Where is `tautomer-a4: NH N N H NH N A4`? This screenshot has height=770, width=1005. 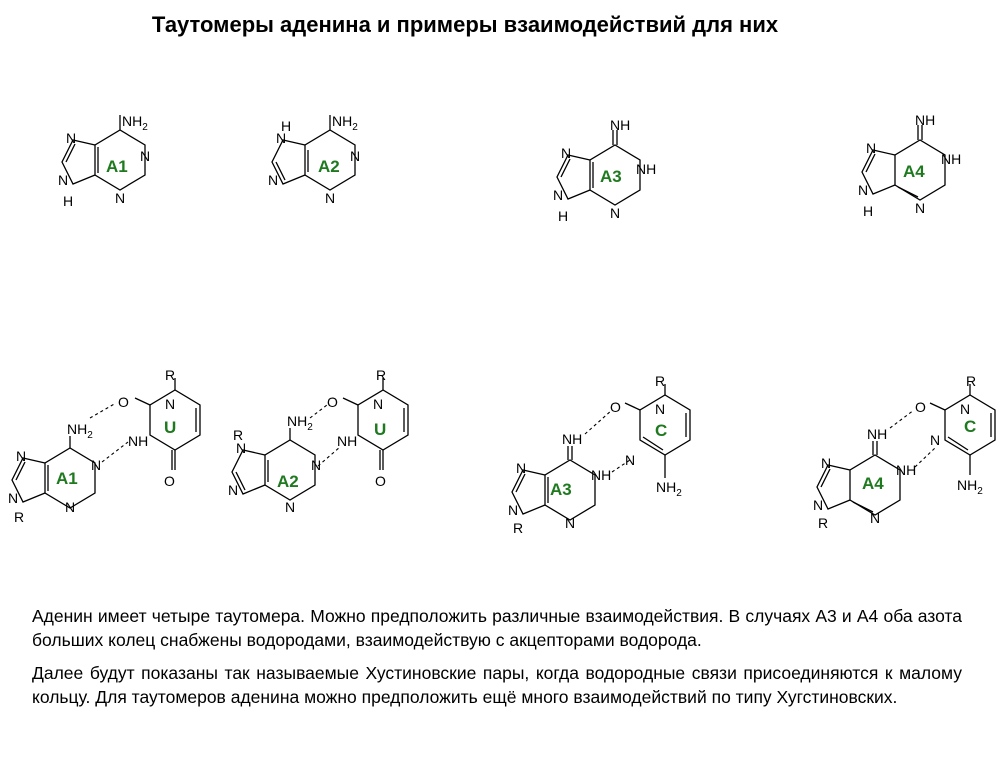
tautomer-a4: NH N N H NH N A4 is located at coordinates (909, 165).